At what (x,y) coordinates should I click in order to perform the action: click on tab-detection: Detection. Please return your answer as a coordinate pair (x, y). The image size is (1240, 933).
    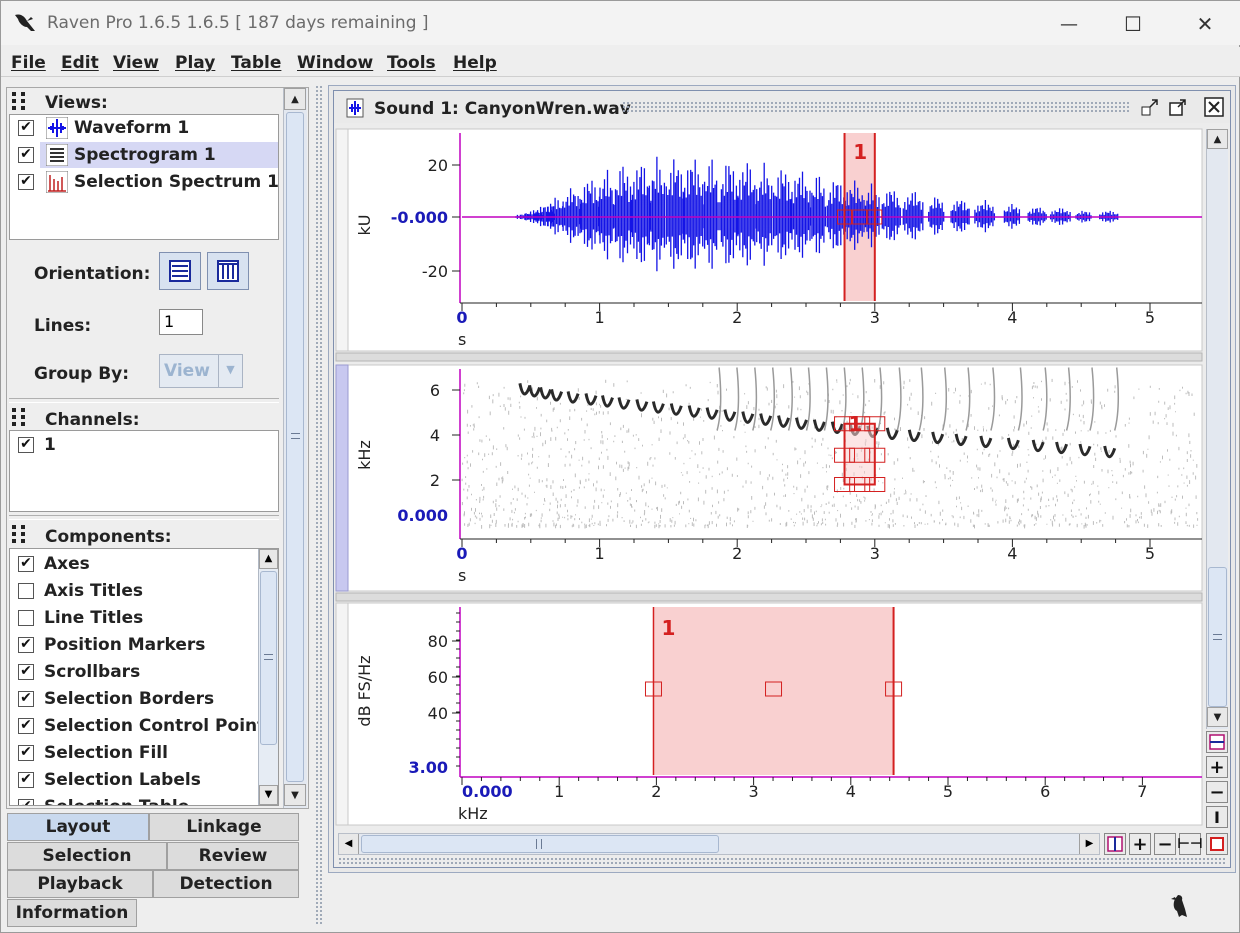
    Looking at the image, I should click on (226, 884).